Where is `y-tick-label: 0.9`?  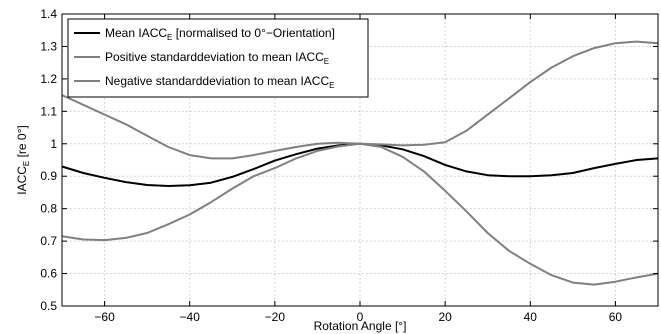 y-tick-label: 0.9 is located at coordinates (48, 176).